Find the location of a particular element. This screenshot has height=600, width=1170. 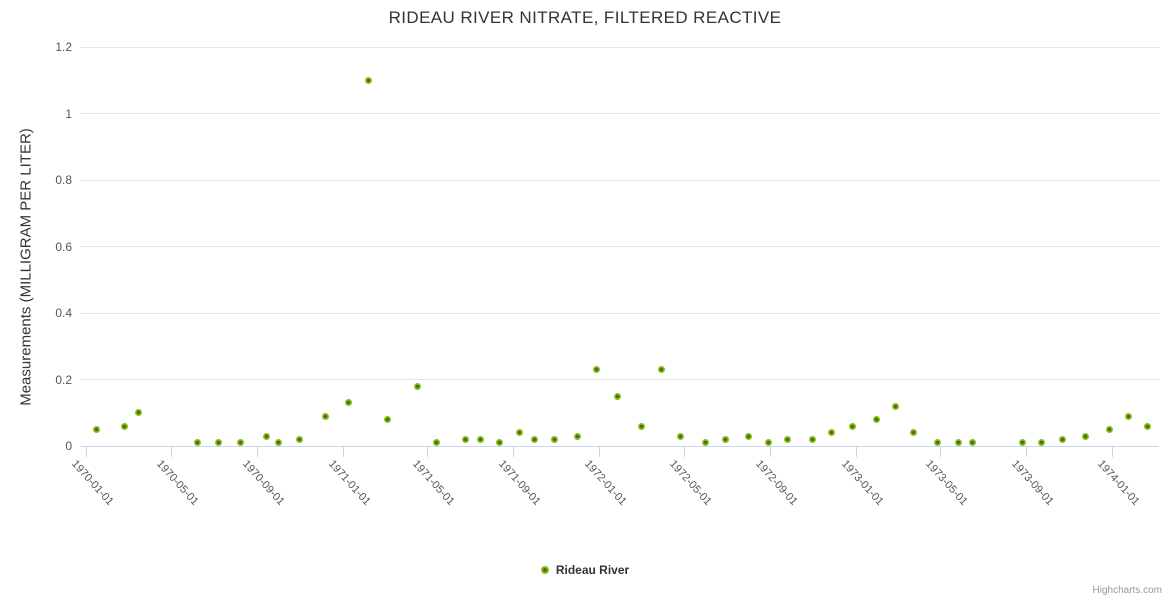

y-axis-tick-label: 0.2 is located at coordinates (63, 379).